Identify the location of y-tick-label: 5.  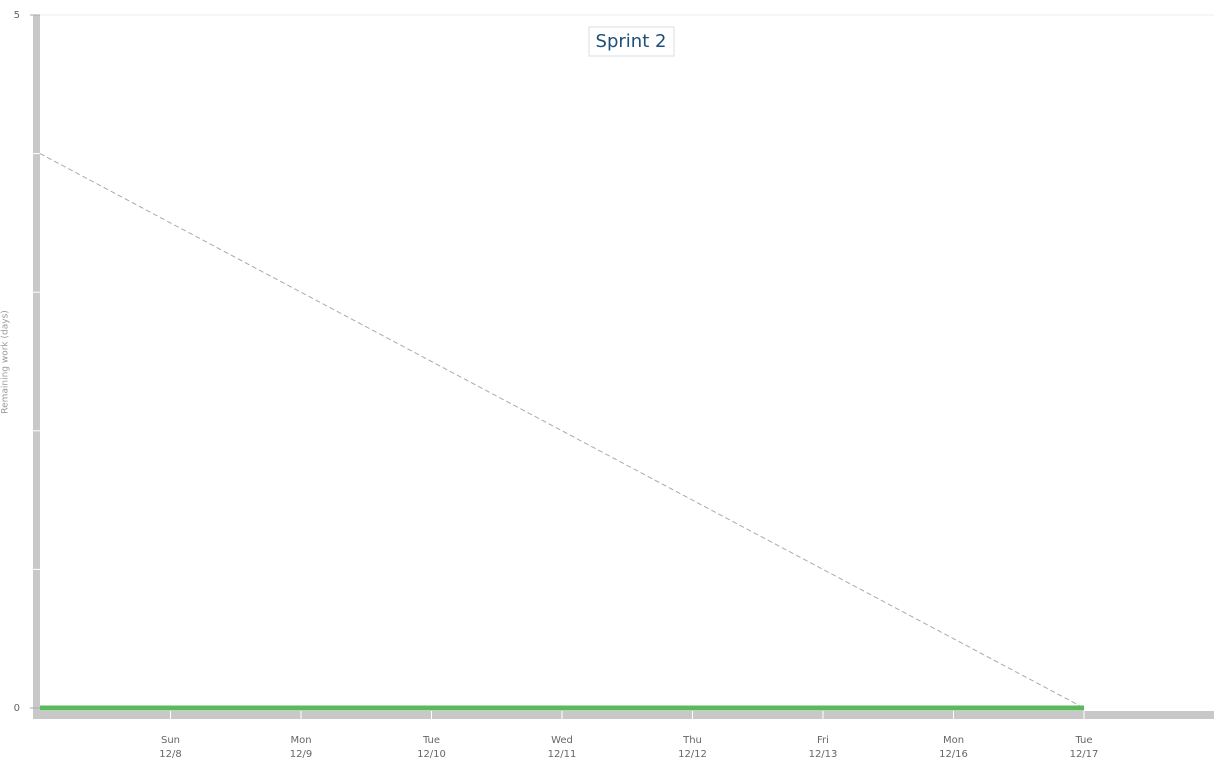
(17, 15).